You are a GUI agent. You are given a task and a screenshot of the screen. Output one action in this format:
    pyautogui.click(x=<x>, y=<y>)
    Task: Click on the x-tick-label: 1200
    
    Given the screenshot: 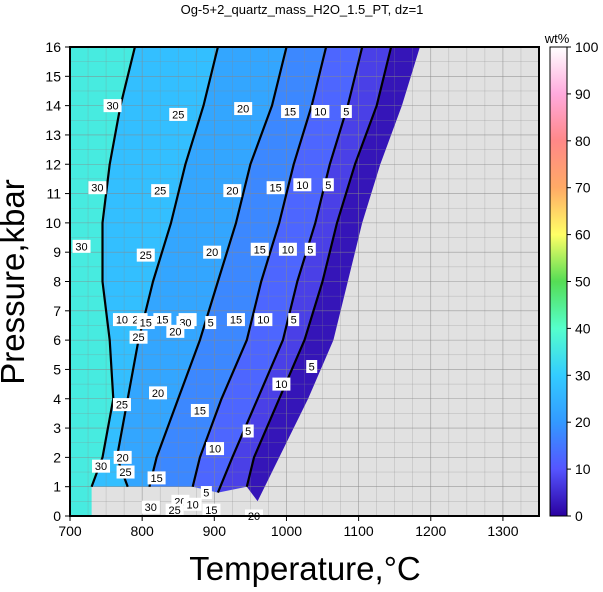 What is the action you would take?
    pyautogui.click(x=430, y=531)
    